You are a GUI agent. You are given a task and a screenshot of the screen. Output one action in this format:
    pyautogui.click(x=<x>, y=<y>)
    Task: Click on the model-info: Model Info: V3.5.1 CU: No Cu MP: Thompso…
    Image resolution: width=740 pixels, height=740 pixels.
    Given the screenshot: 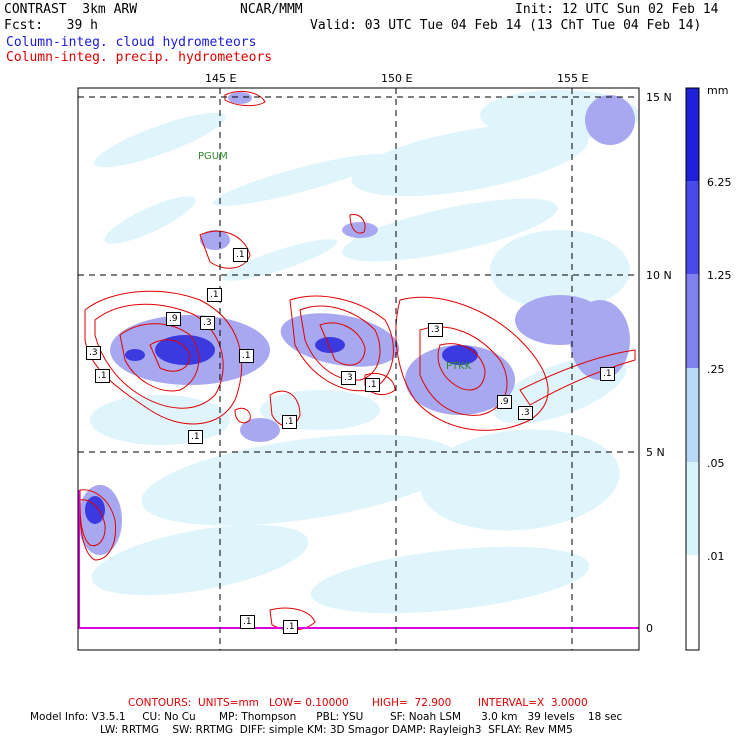 What is the action you would take?
    pyautogui.click(x=326, y=717)
    